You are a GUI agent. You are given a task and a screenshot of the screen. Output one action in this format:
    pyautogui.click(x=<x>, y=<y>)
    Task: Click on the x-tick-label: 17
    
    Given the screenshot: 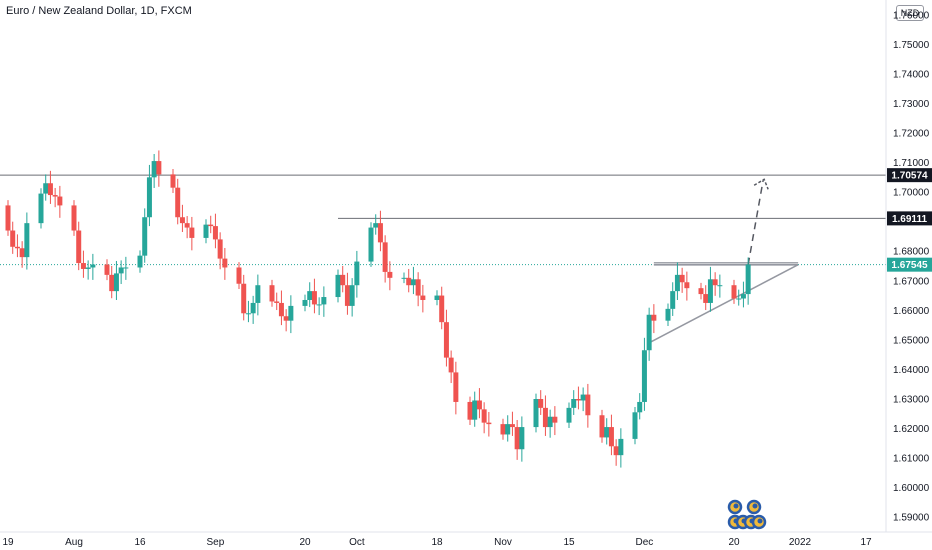 What is the action you would take?
    pyautogui.click(x=866, y=542)
    